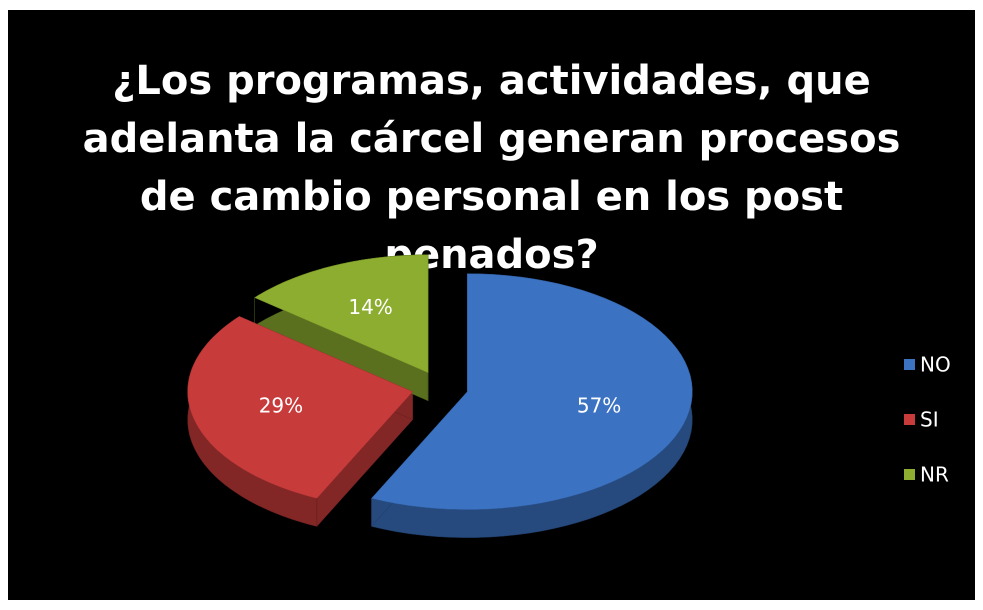 The image size is (983, 610). What do you see at coordinates (281, 406) in the screenshot?
I see `data-label: 29%` at bounding box center [281, 406].